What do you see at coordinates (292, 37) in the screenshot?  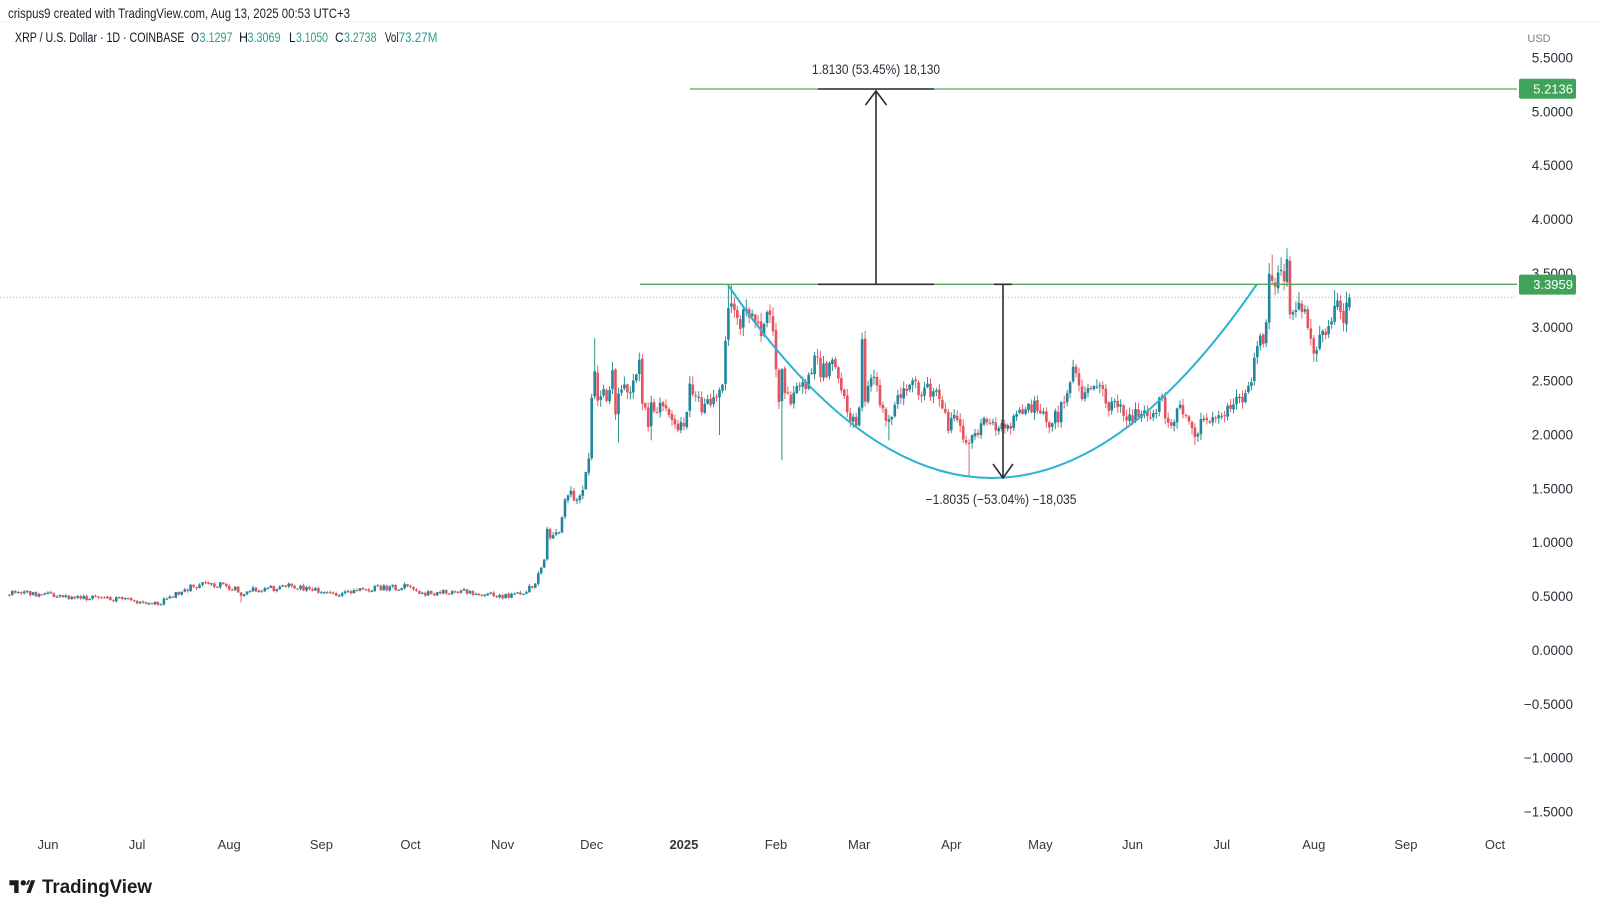 I see `svg-text: L` at bounding box center [292, 37].